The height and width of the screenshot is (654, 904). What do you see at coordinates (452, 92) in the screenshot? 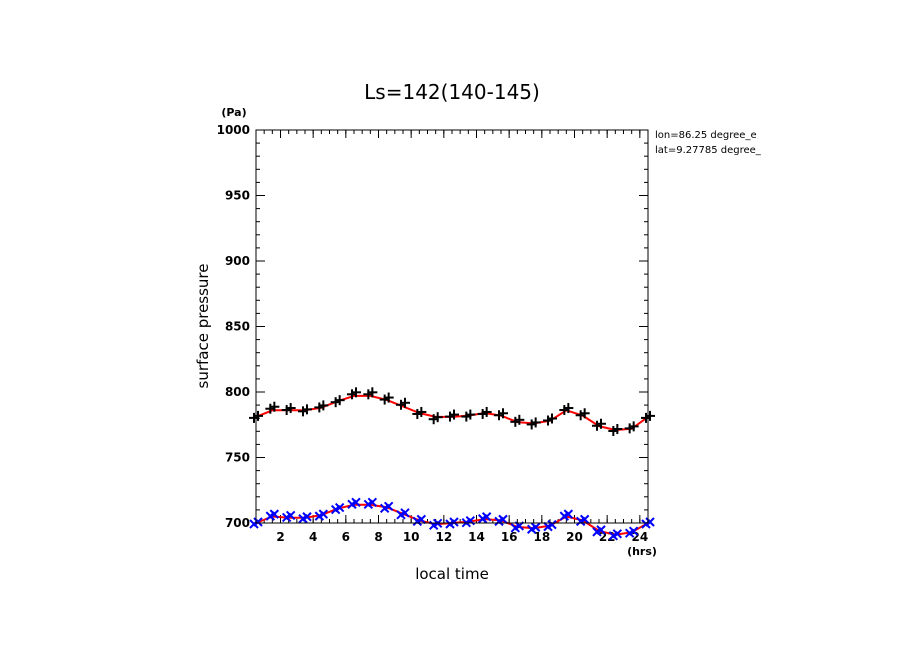
I see `chart-title: Ls=142(140-145)` at bounding box center [452, 92].